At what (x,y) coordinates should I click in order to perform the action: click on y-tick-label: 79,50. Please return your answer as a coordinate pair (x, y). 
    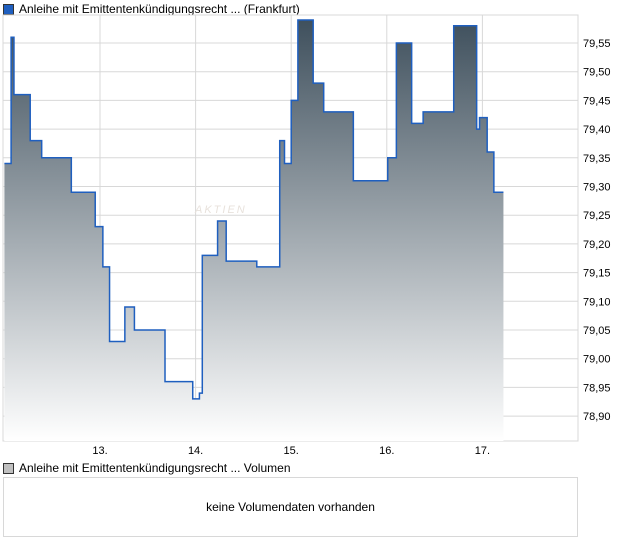
    Looking at the image, I should click on (597, 73).